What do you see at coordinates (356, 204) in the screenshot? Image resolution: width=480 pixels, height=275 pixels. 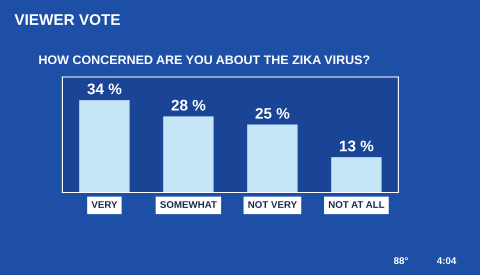 I see `x-tick-label: NOT AT ALL` at bounding box center [356, 204].